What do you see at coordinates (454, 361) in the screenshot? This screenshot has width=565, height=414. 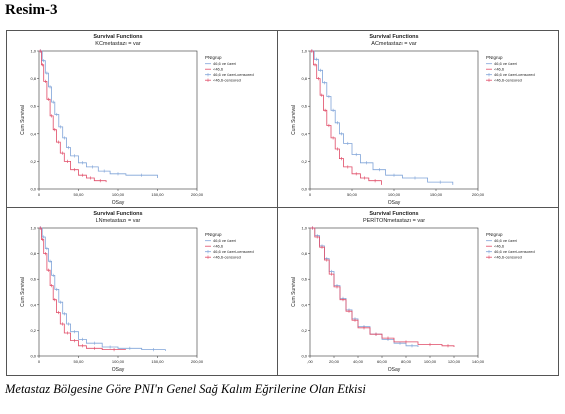 I see `x-tick-label: 120,00` at bounding box center [454, 361].